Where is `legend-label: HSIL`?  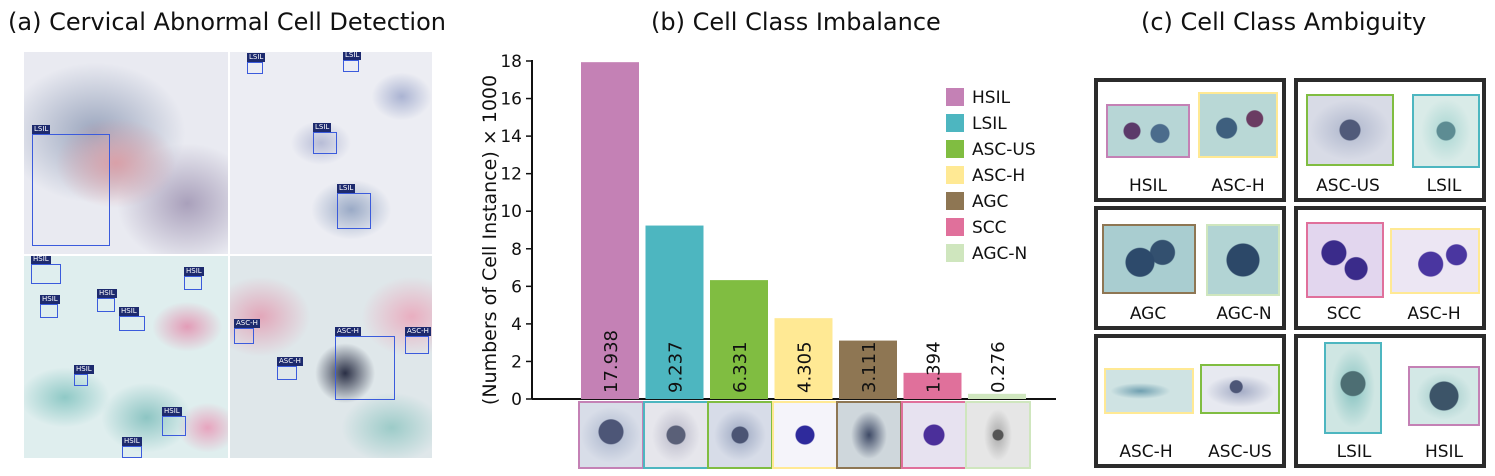 legend-label: HSIL is located at coordinates (991, 98).